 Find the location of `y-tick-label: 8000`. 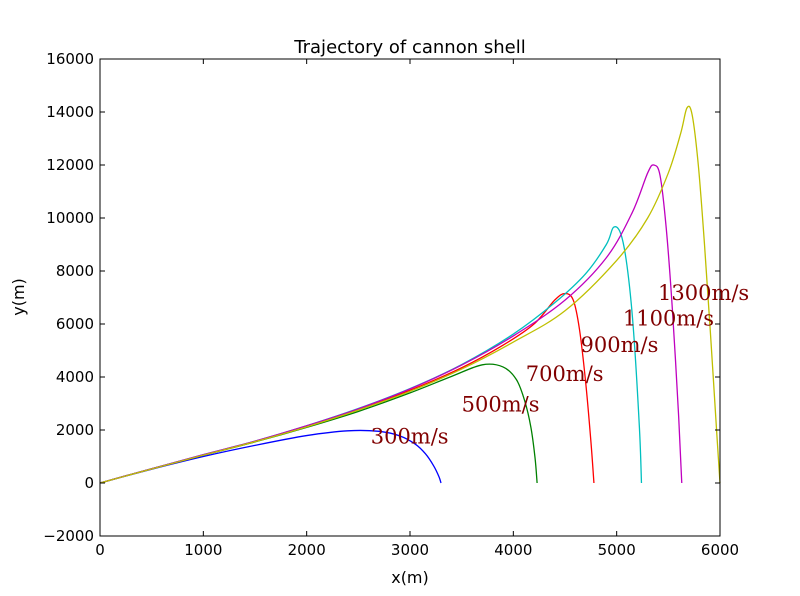

y-tick-label: 8000 is located at coordinates (75, 271).